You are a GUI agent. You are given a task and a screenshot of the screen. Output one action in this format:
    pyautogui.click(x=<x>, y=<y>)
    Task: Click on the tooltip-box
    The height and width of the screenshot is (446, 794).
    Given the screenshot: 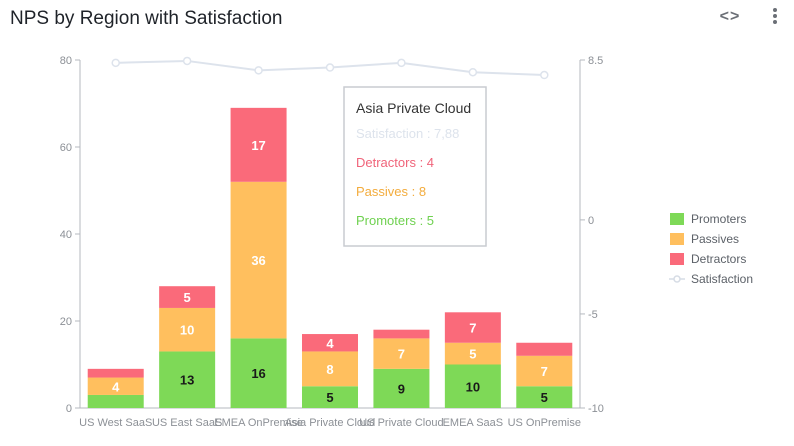 What is the action you would take?
    pyautogui.click(x=415, y=166)
    